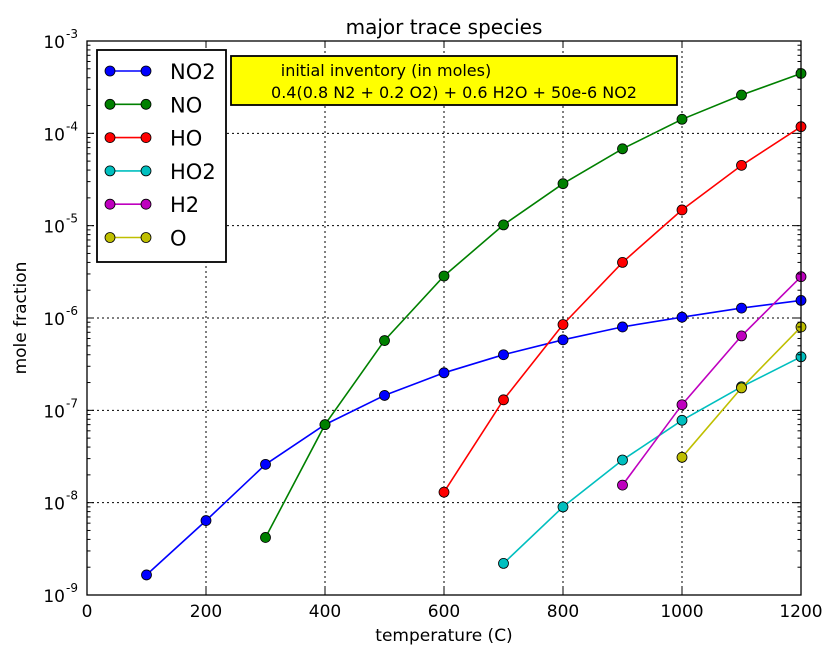  I want to click on annotation-background, so click(454, 80).